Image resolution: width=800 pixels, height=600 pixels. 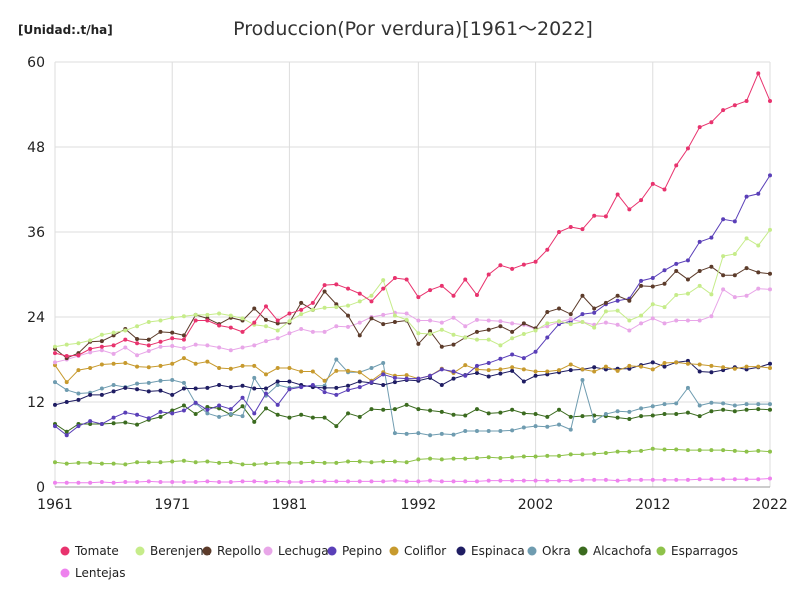 I want to click on x-tick-label: 1981, so click(x=290, y=505).